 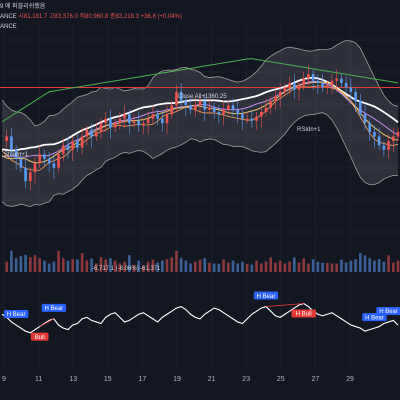 What do you see at coordinates (143, 379) in the screenshot?
I see `x-tick-label: 17` at bounding box center [143, 379].